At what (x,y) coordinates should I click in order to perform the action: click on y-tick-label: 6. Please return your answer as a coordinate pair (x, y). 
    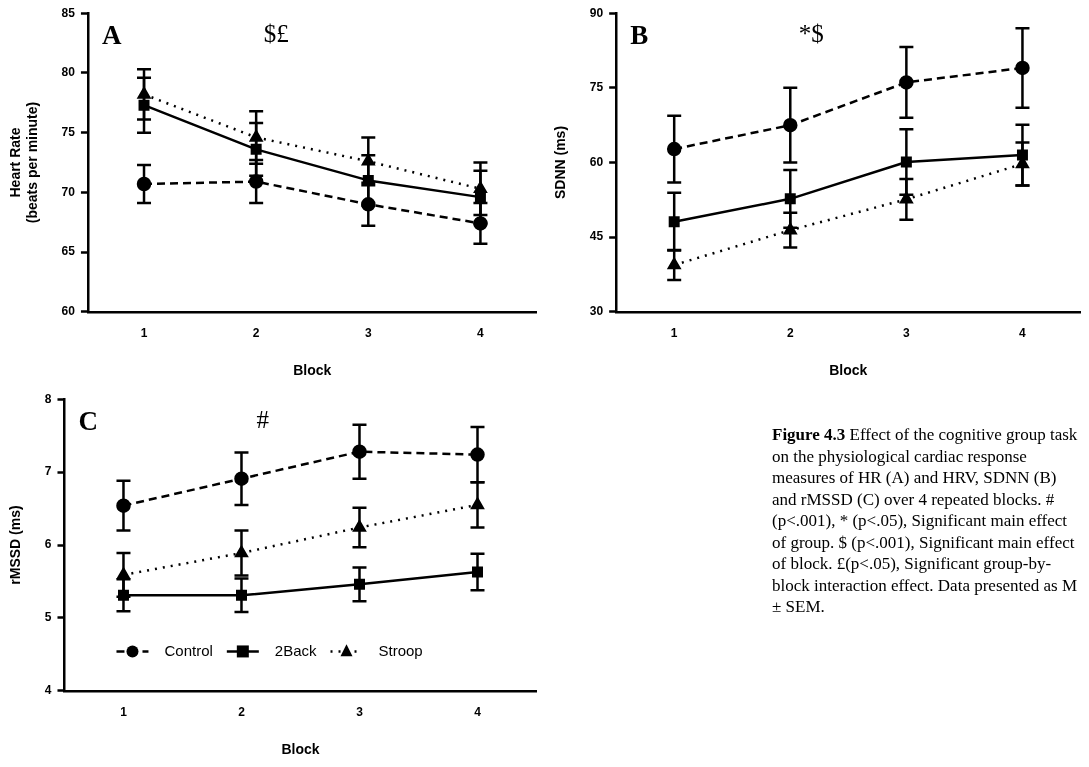
    Looking at the image, I should click on (48, 544).